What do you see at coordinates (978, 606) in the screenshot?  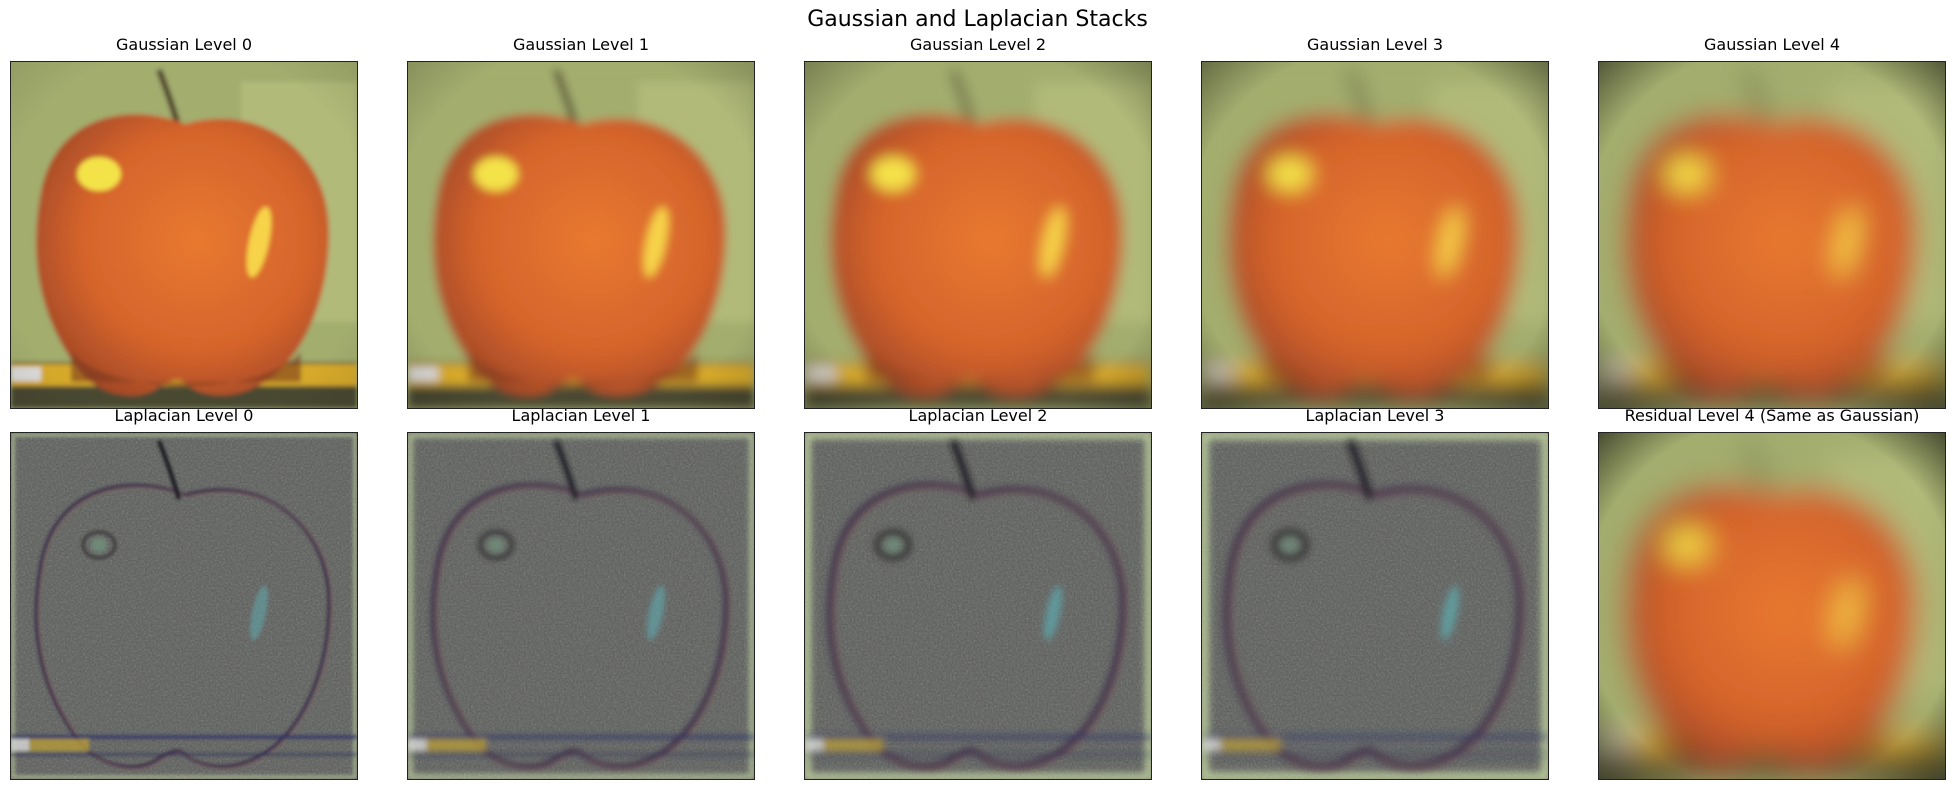 I see `laplacian-level-2-image` at bounding box center [978, 606].